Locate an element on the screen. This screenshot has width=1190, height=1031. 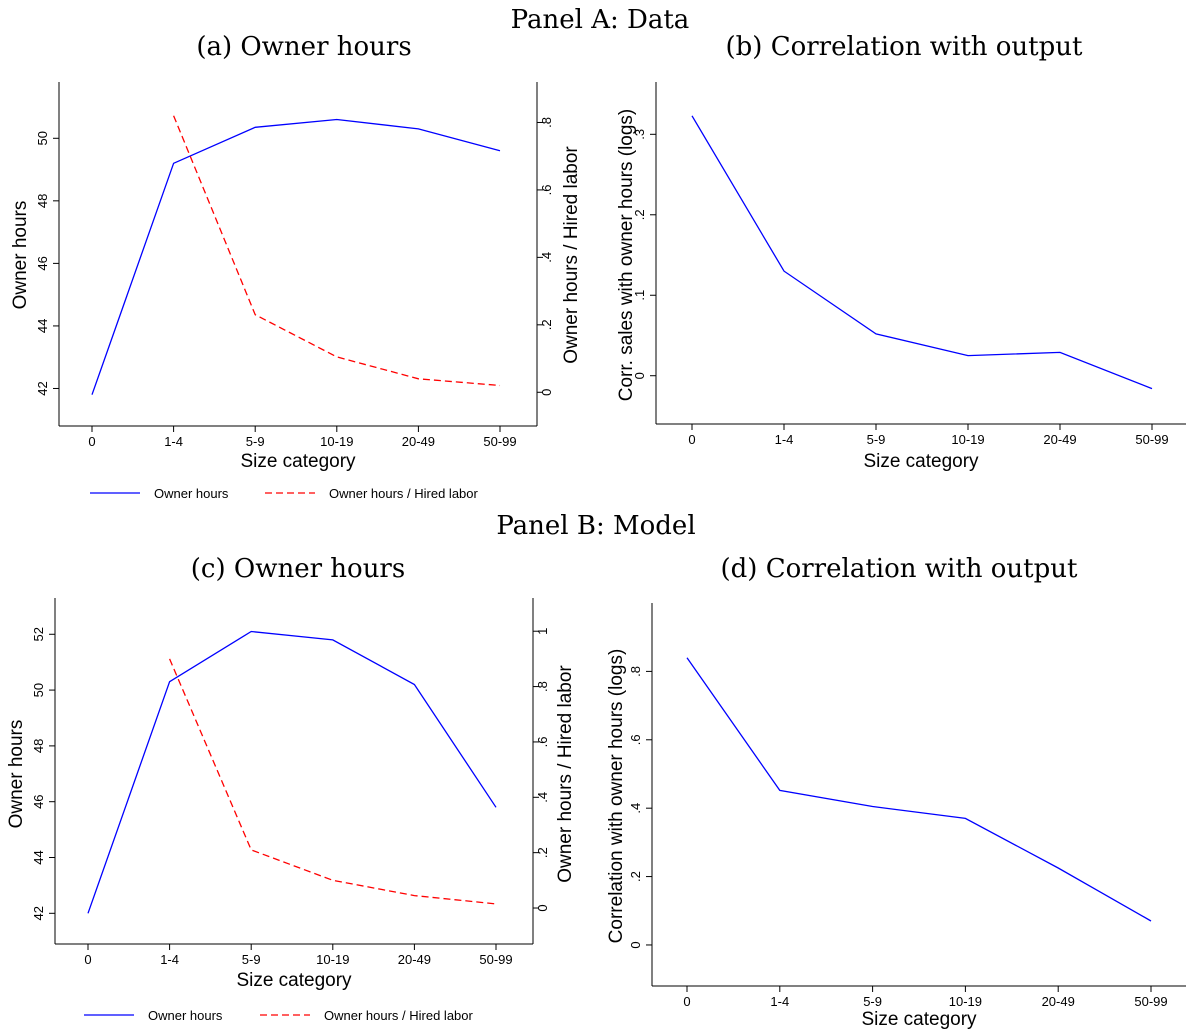
y-tick-label: .1 is located at coordinates (639, 295).